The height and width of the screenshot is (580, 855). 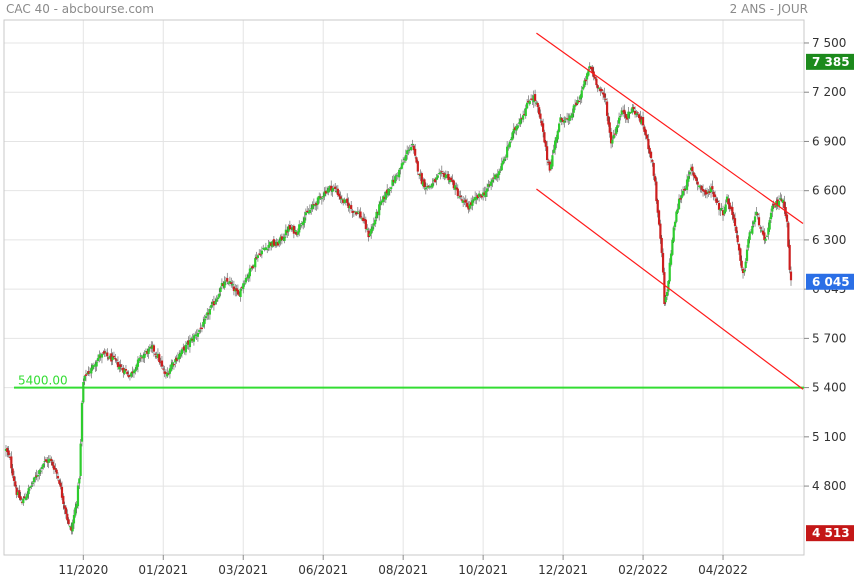 I want to click on trendline, so click(x=670, y=289).